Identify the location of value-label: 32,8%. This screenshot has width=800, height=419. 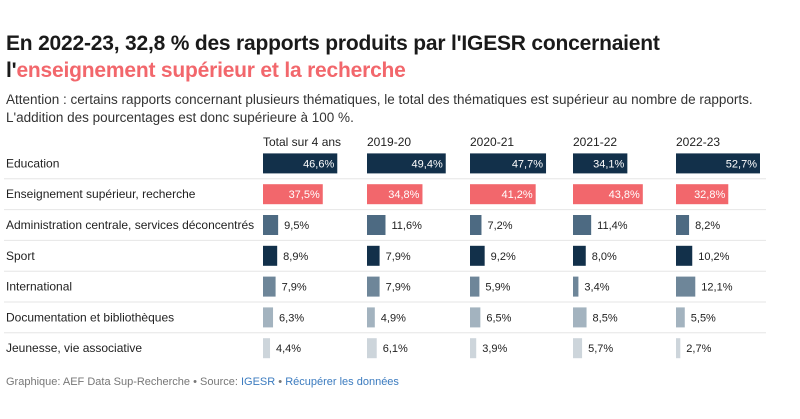
(709, 195).